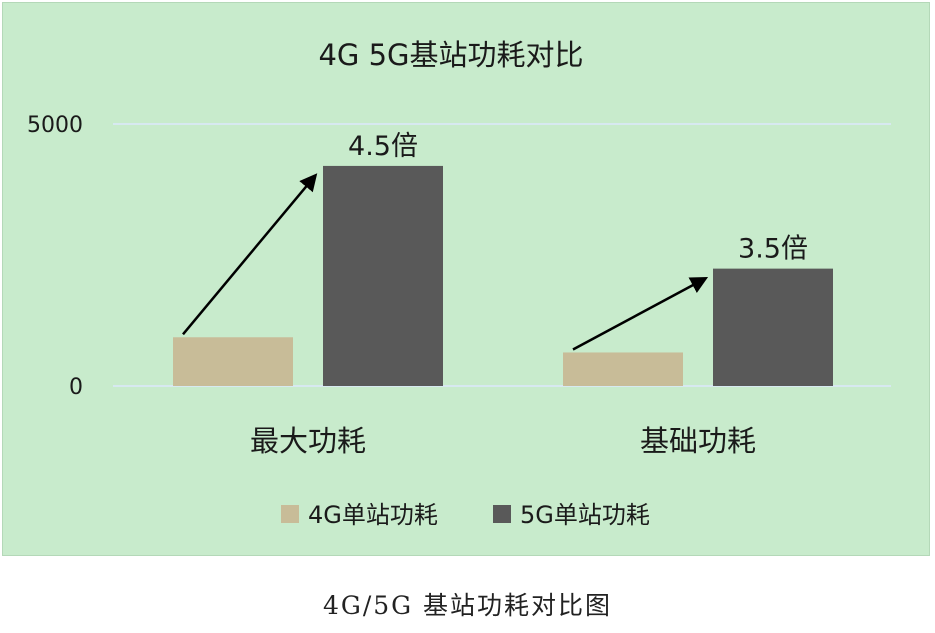  What do you see at coordinates (76, 387) in the screenshot?
I see `y-tick-label: 0` at bounding box center [76, 387].